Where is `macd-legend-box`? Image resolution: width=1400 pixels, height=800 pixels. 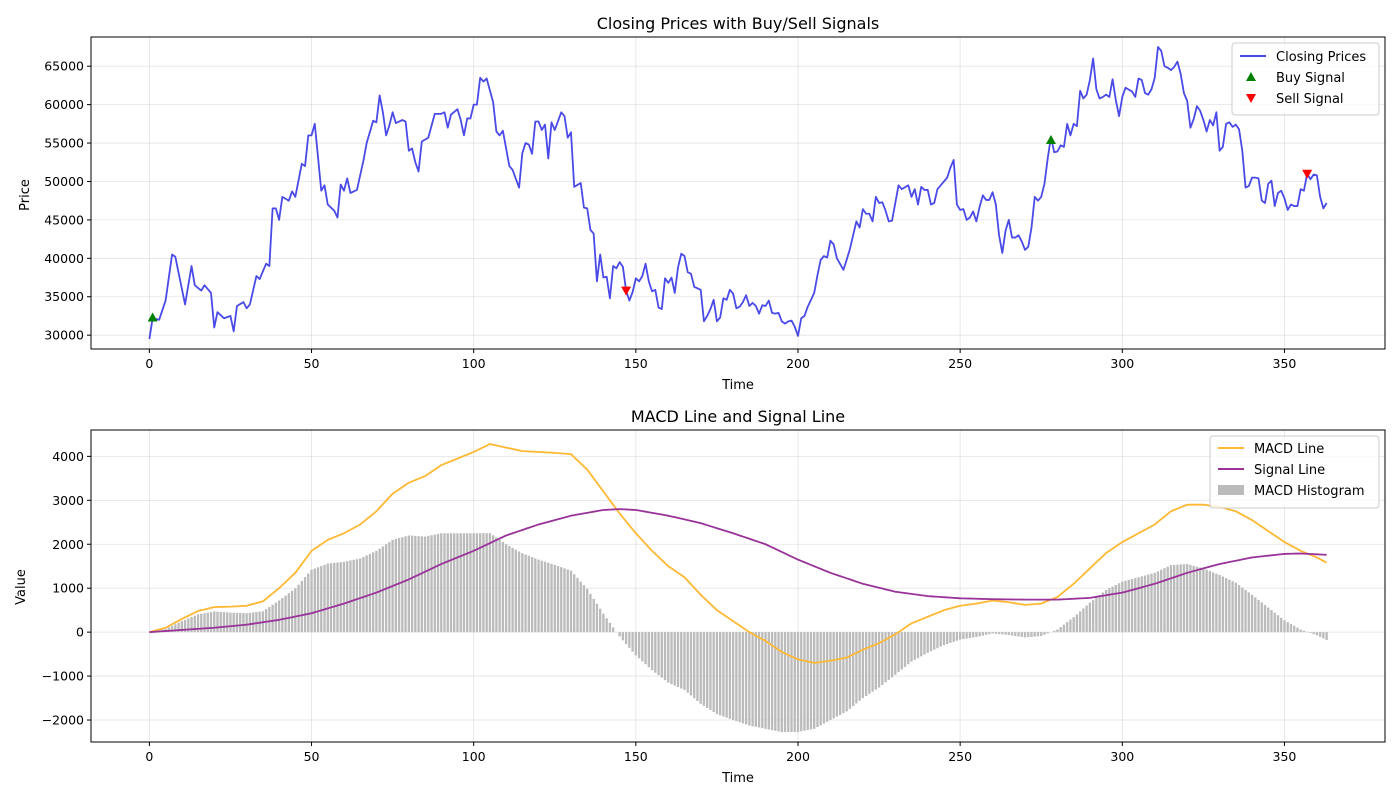 macd-legend-box is located at coordinates (1294, 472).